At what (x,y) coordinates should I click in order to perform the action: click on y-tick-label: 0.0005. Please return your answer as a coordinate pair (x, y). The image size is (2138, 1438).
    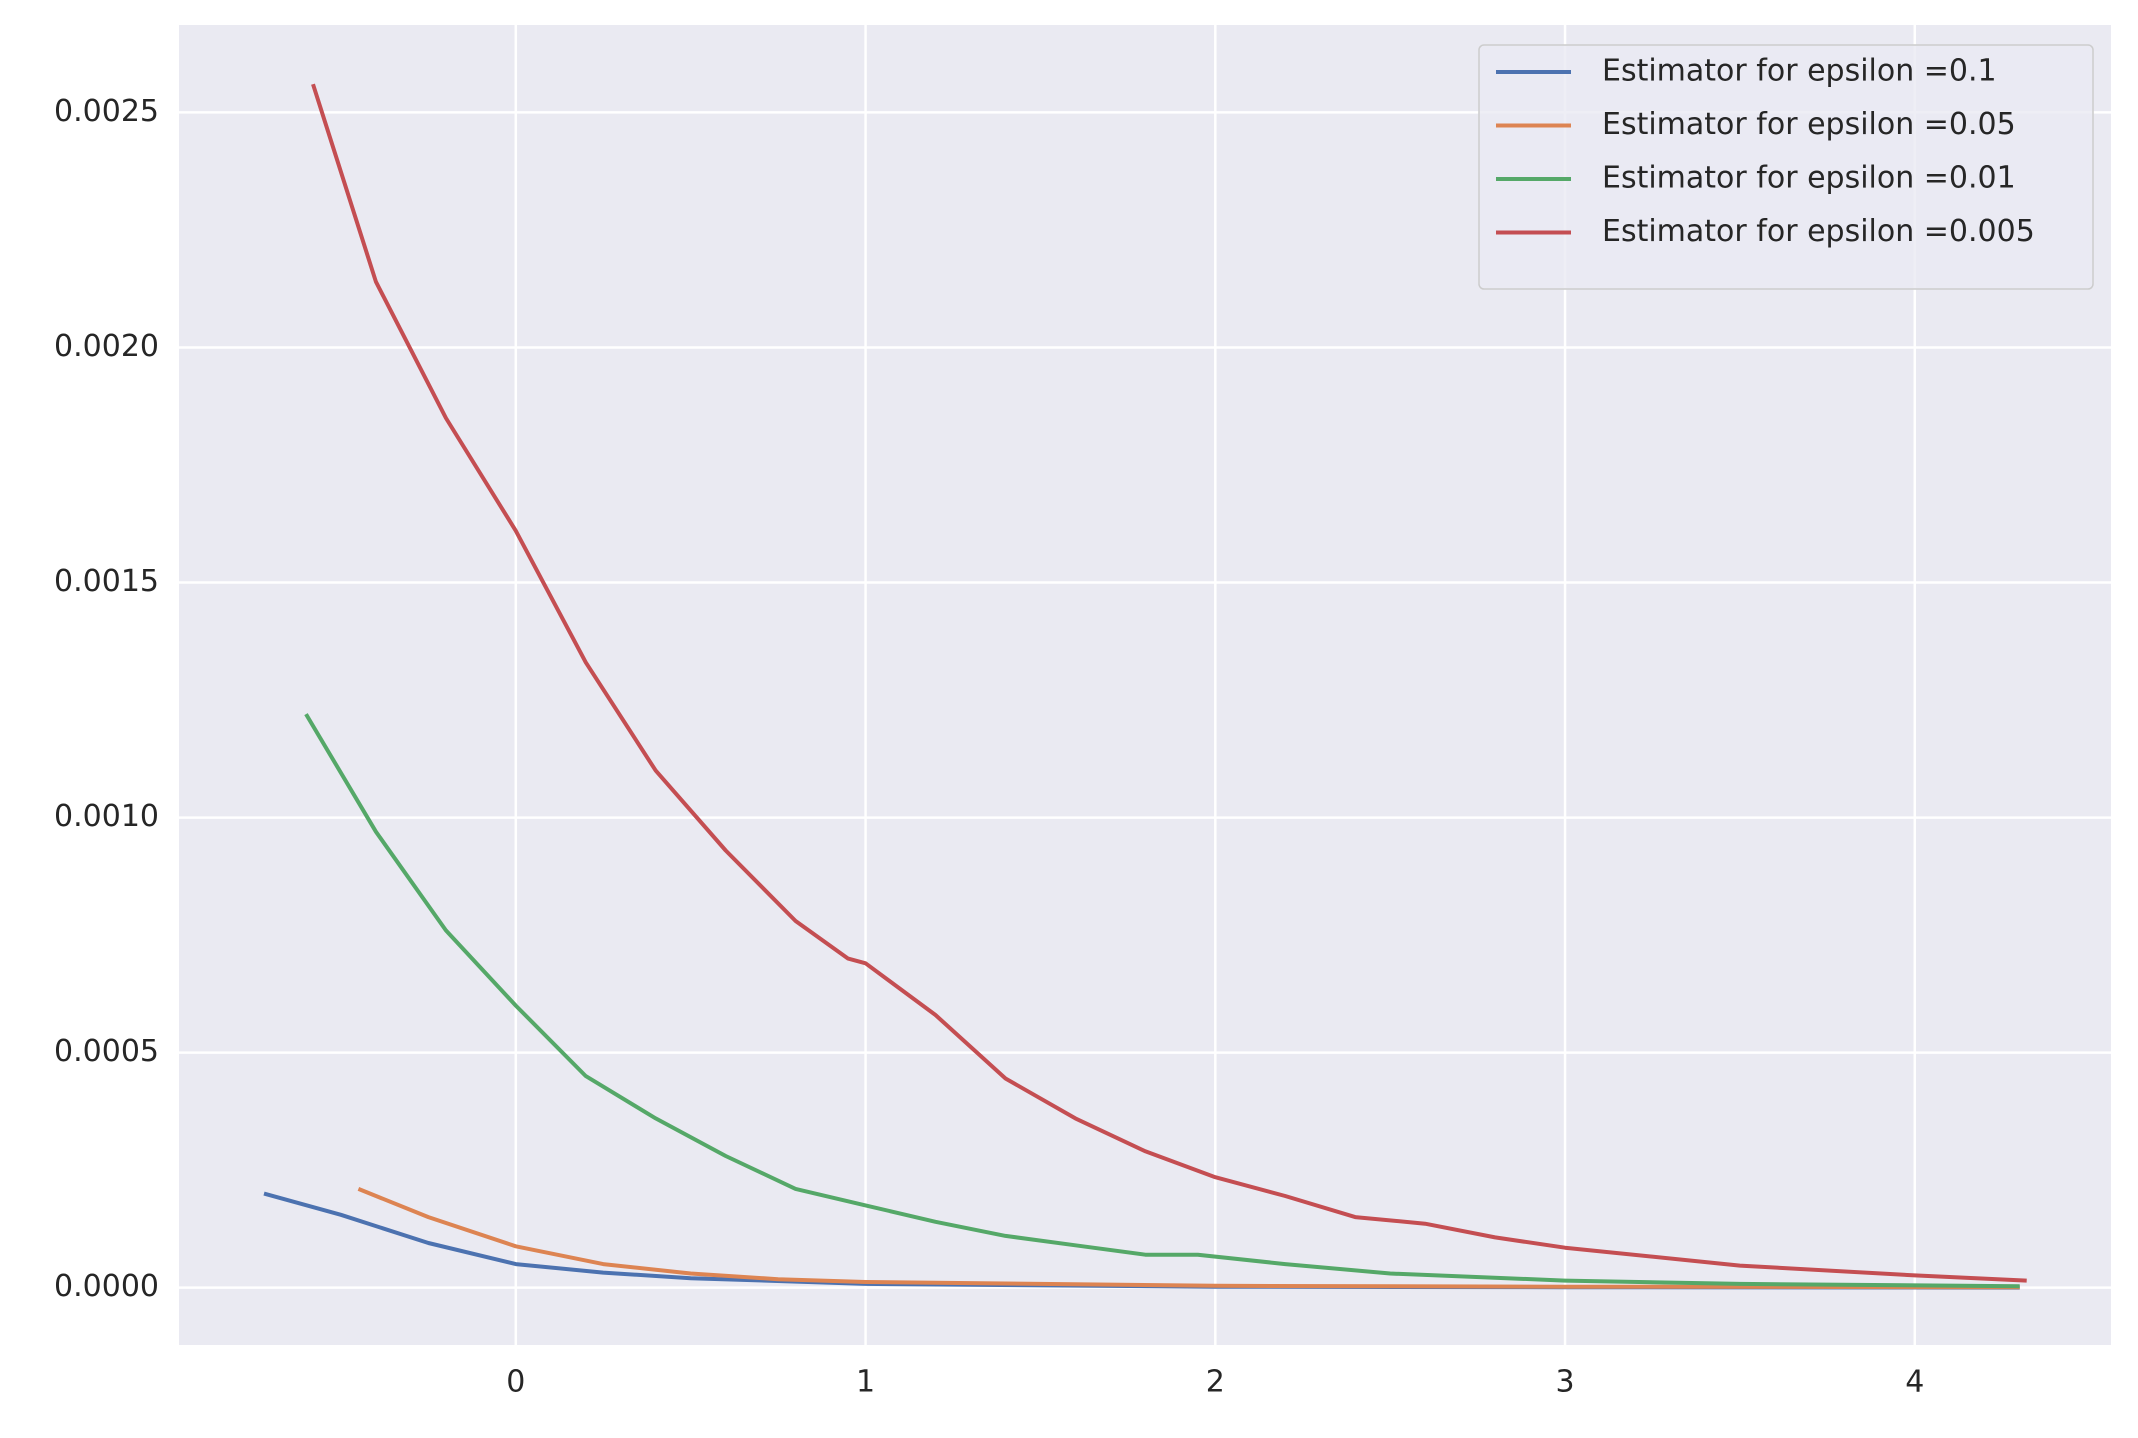
    Looking at the image, I should click on (106, 1051).